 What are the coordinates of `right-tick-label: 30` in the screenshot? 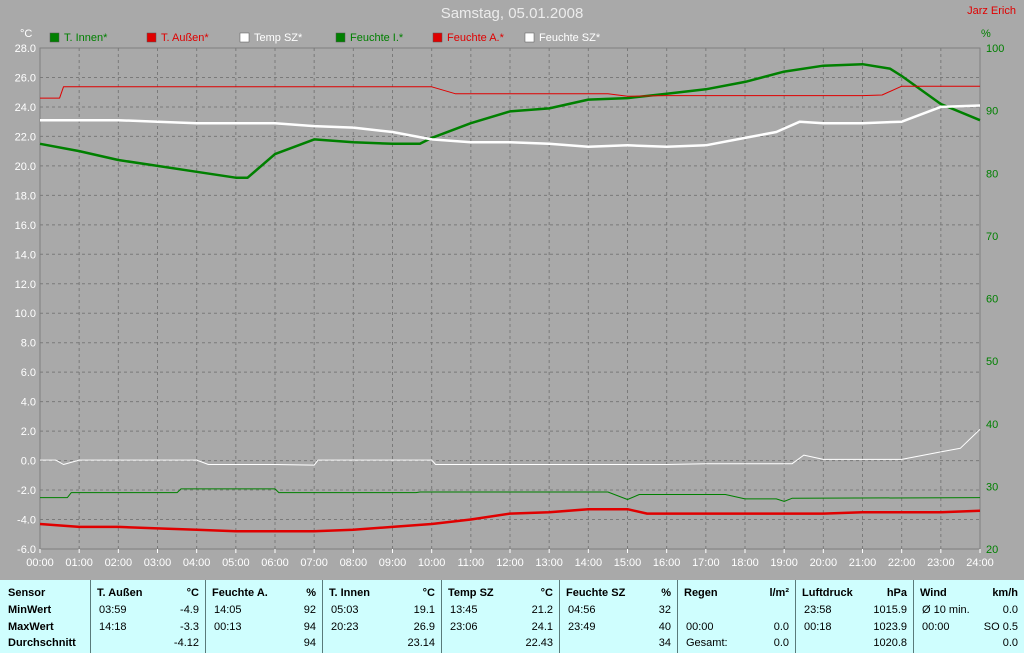 It's located at (992, 487).